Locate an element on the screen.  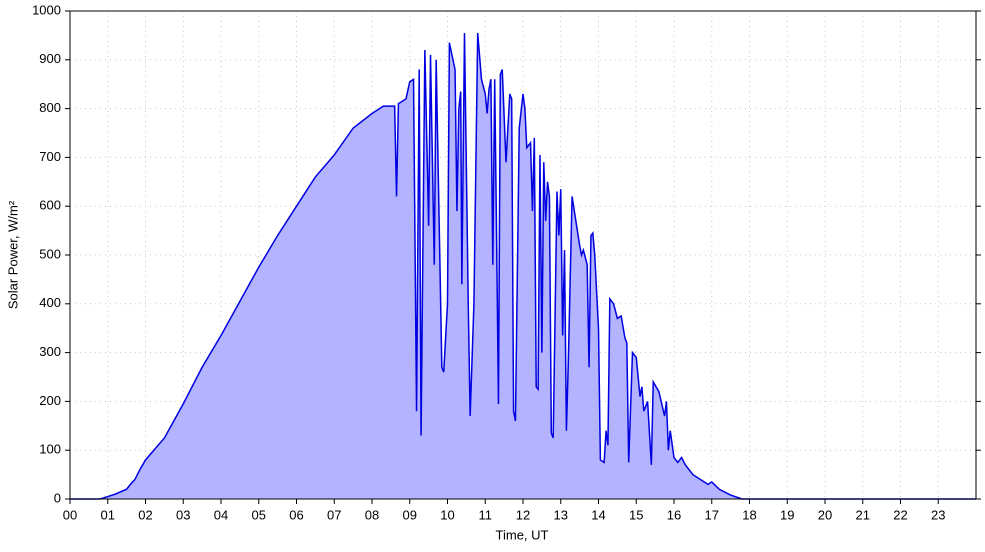
x-tick-label: 03 is located at coordinates (183, 514).